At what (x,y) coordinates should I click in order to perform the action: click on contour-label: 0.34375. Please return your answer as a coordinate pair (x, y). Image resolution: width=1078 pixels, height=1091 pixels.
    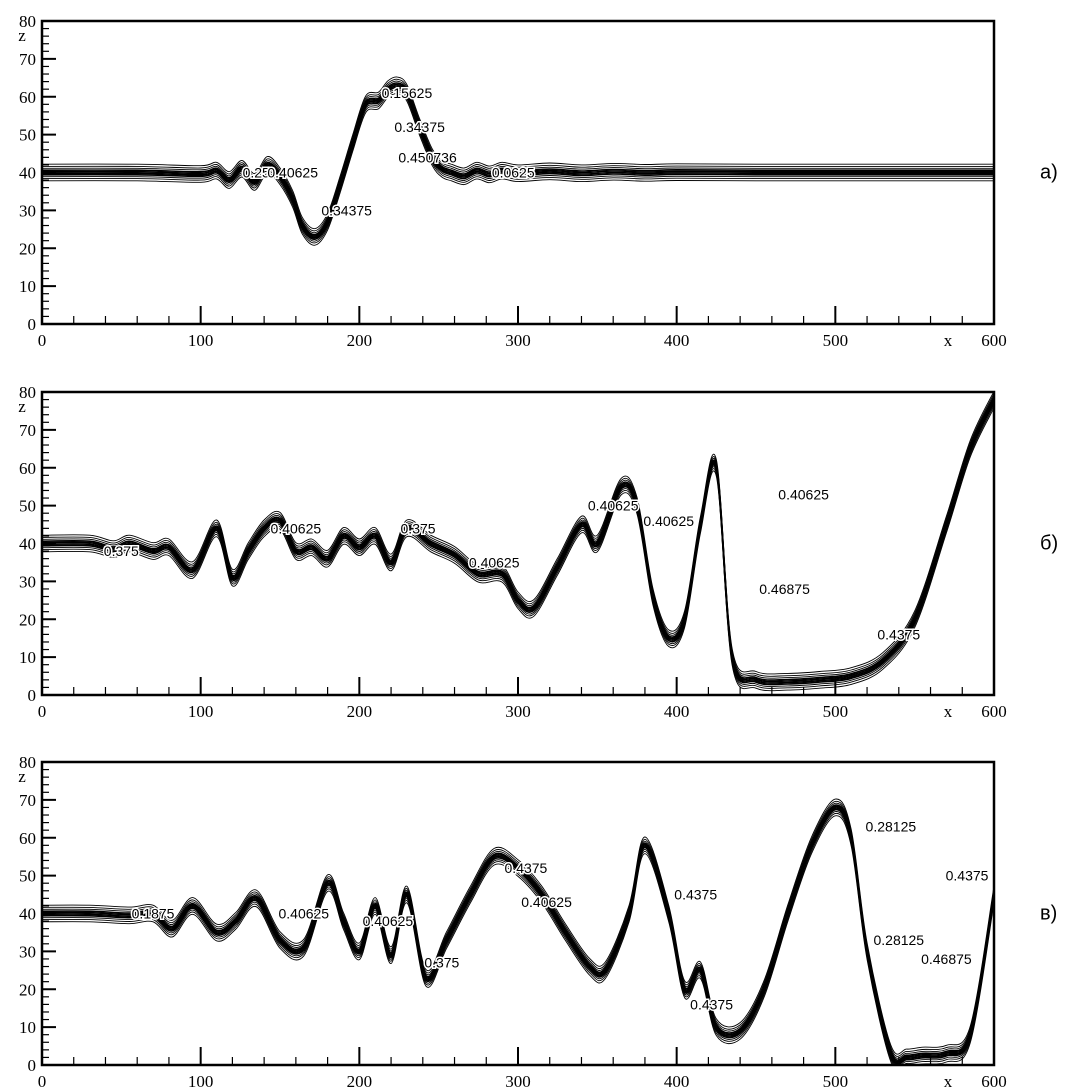
    Looking at the image, I should click on (419, 127).